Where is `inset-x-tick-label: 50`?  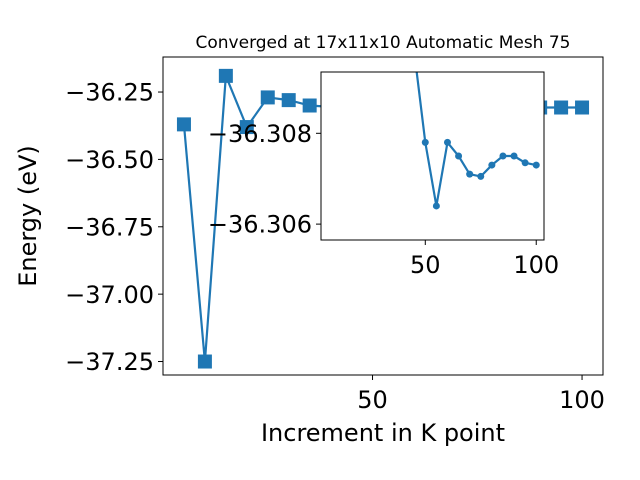 inset-x-tick-label: 50 is located at coordinates (425, 265).